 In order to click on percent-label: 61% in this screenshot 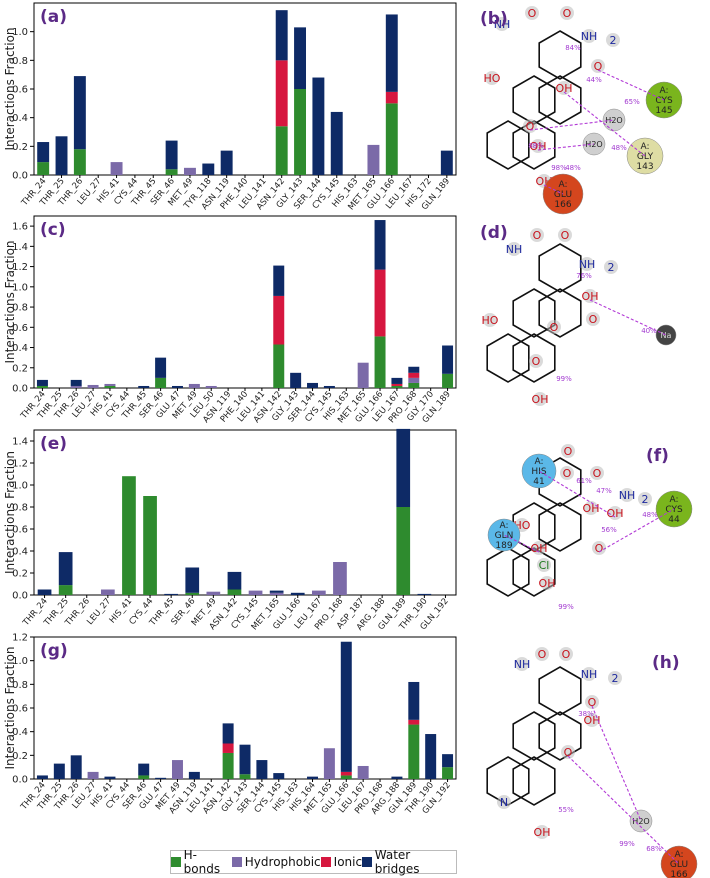, I will do `click(584, 481)`.